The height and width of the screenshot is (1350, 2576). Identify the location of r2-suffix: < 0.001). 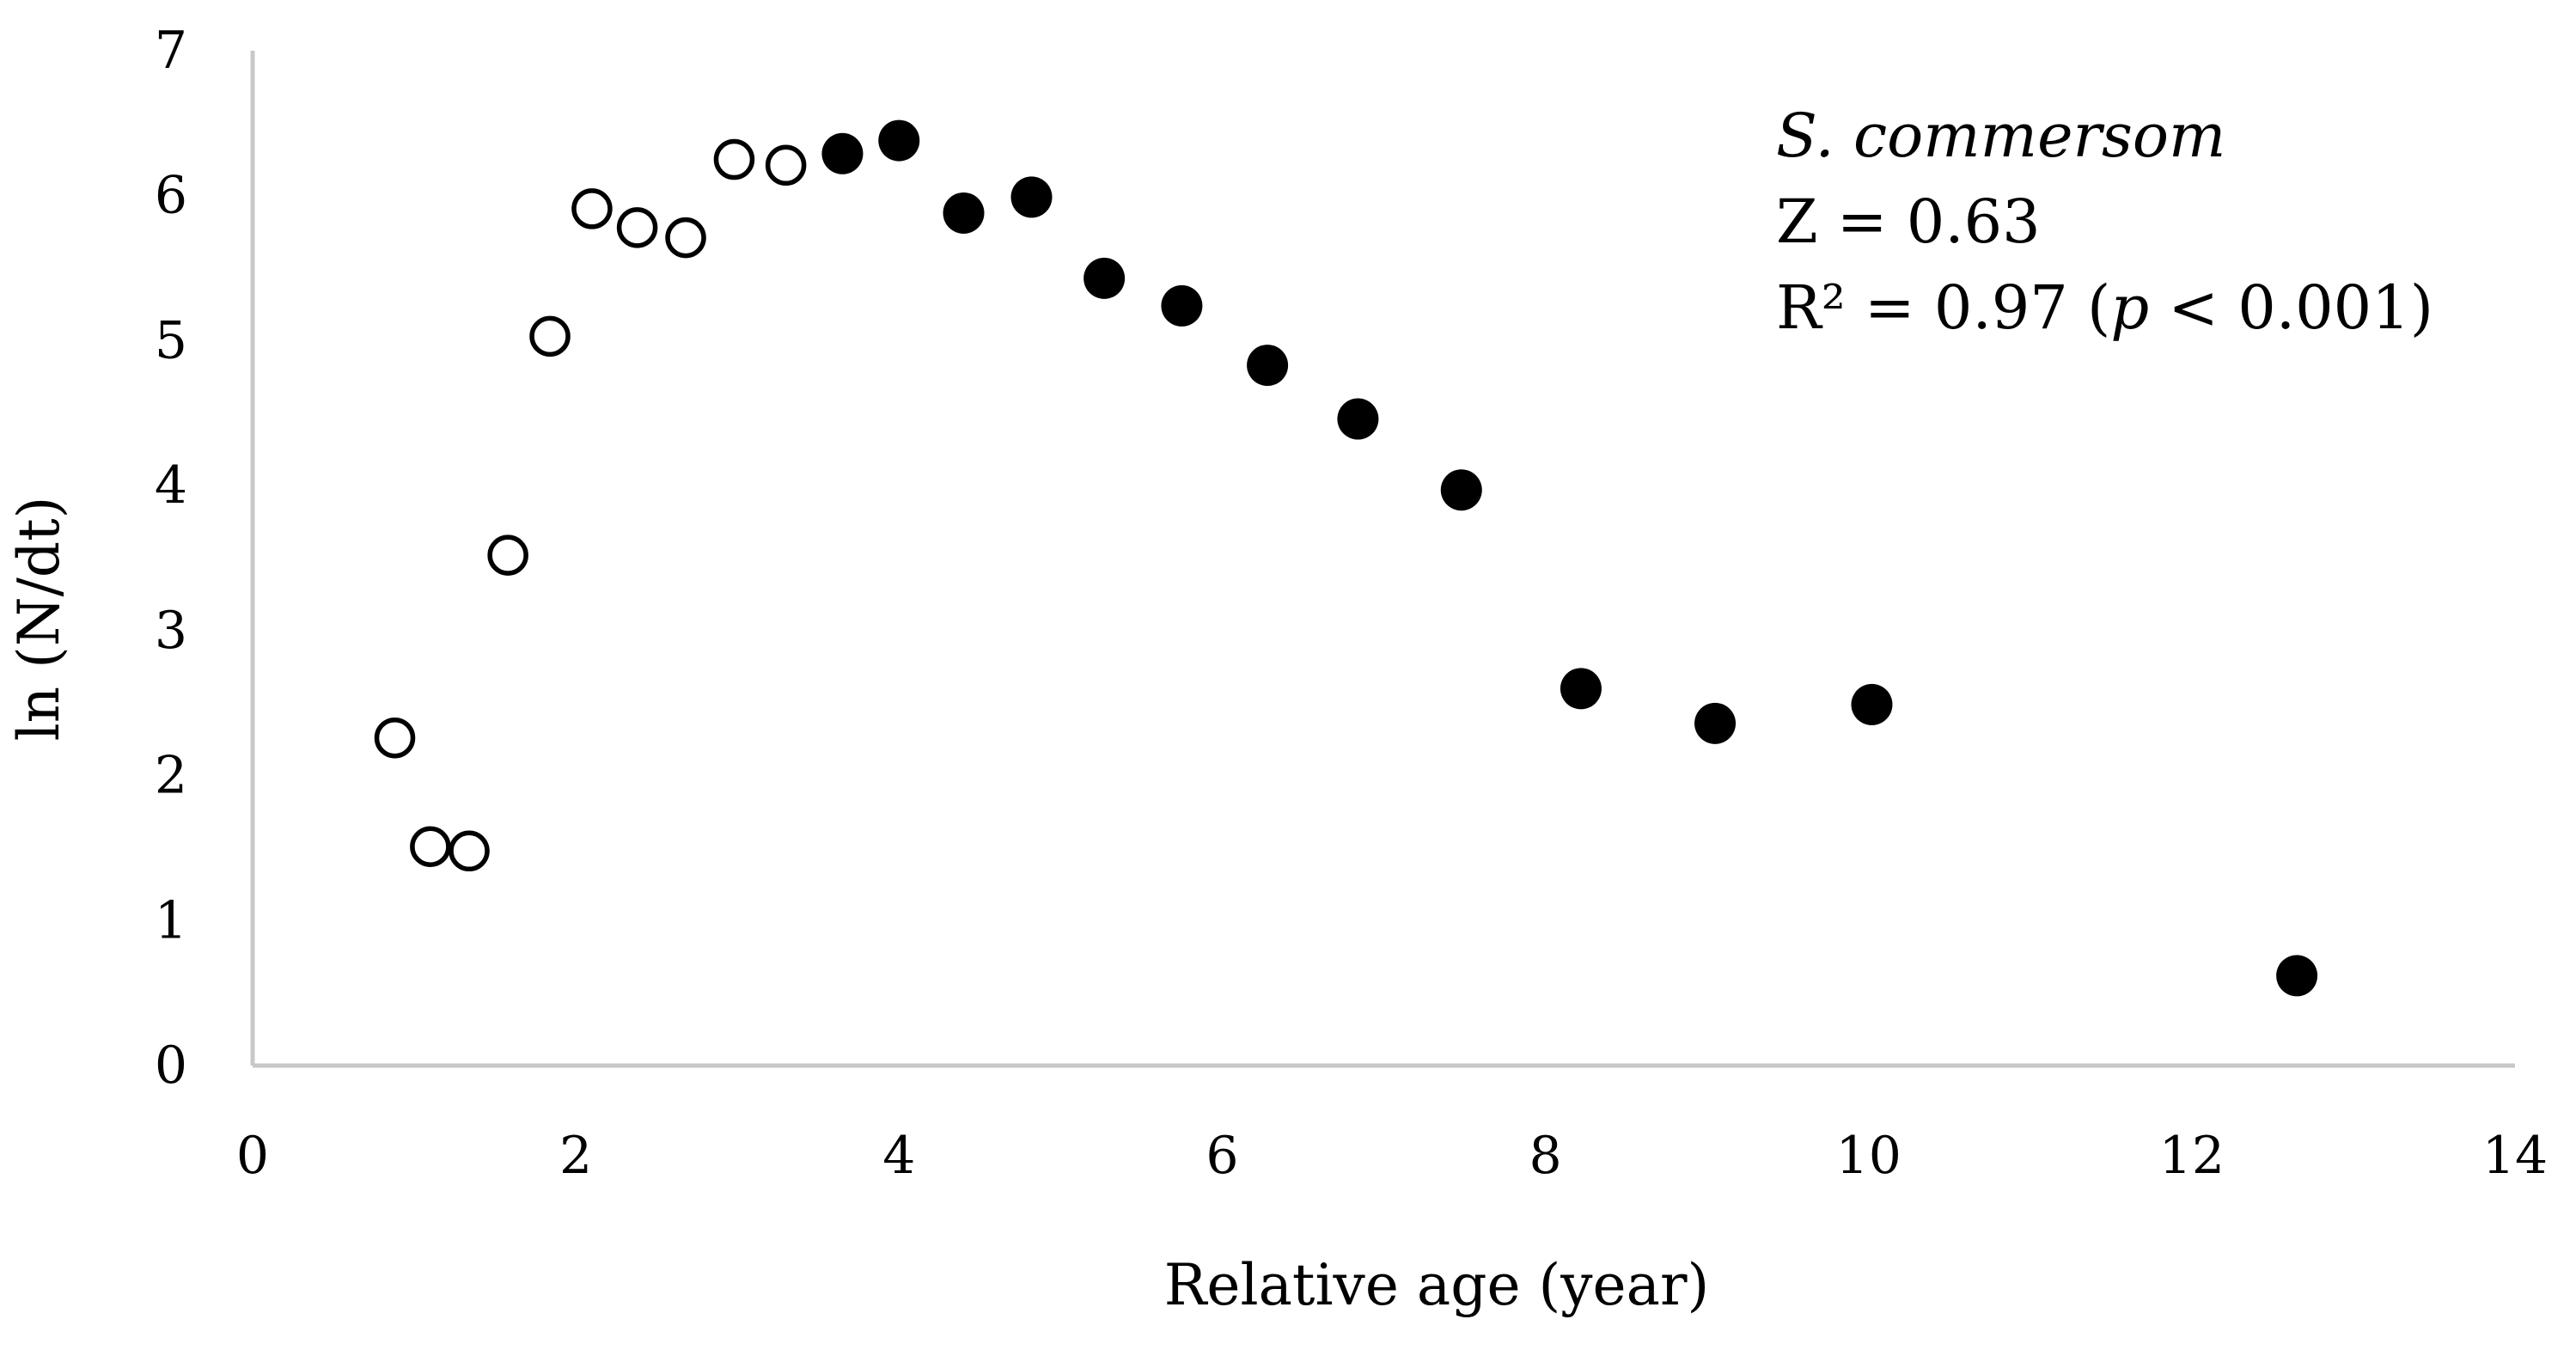
(2291, 307).